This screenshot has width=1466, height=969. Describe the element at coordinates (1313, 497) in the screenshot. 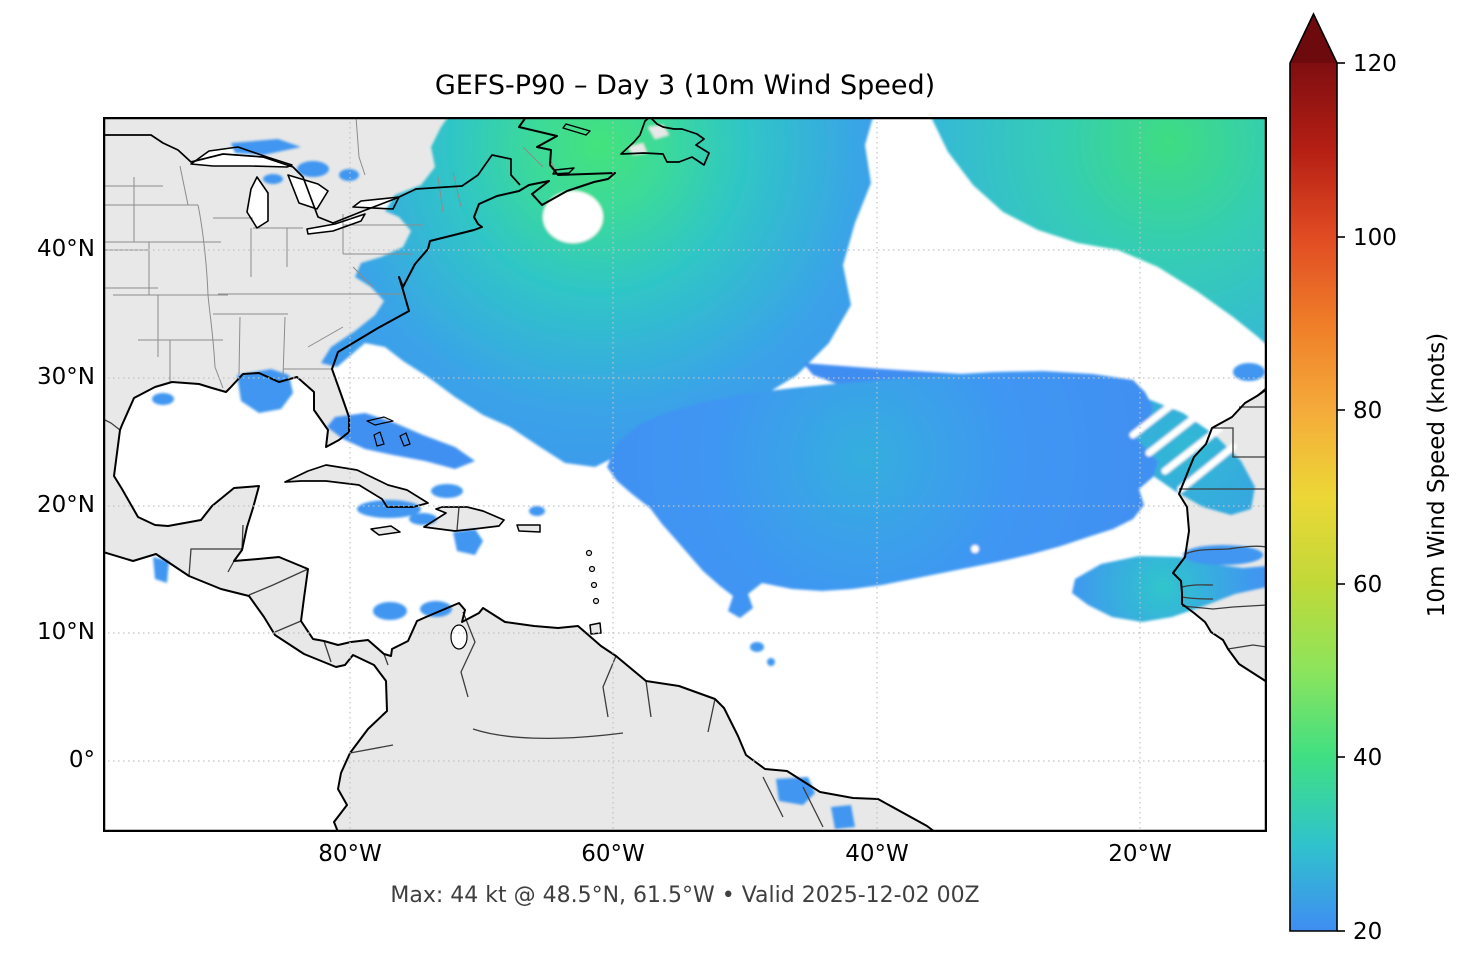

I see `colorbar-gradient` at that location.